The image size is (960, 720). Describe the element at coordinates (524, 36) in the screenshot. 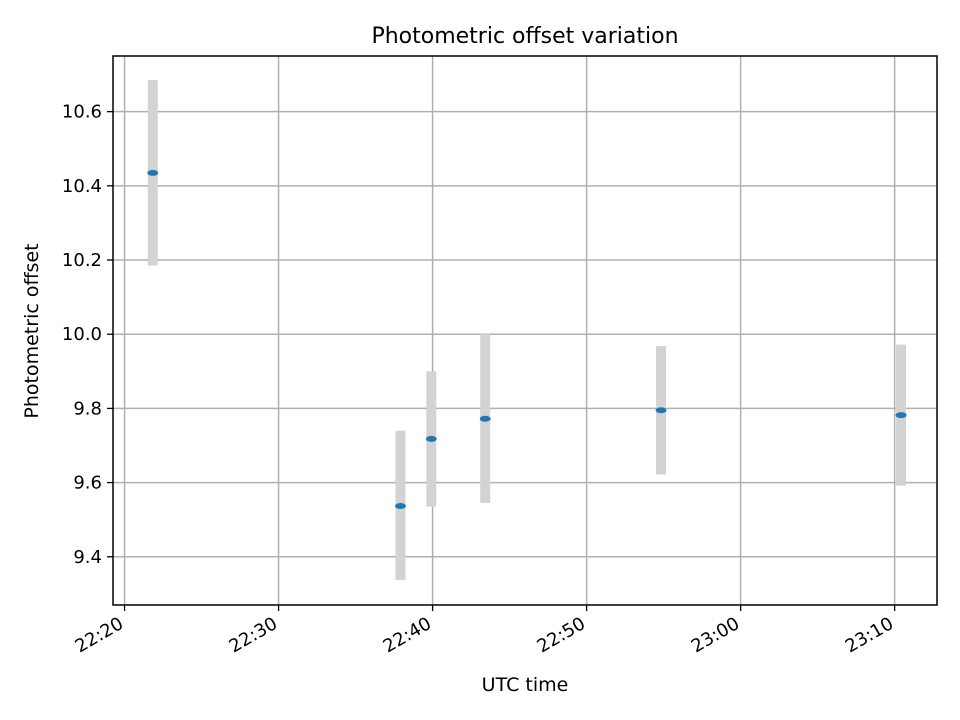

I see `chart-title: Photometric offset variation` at that location.